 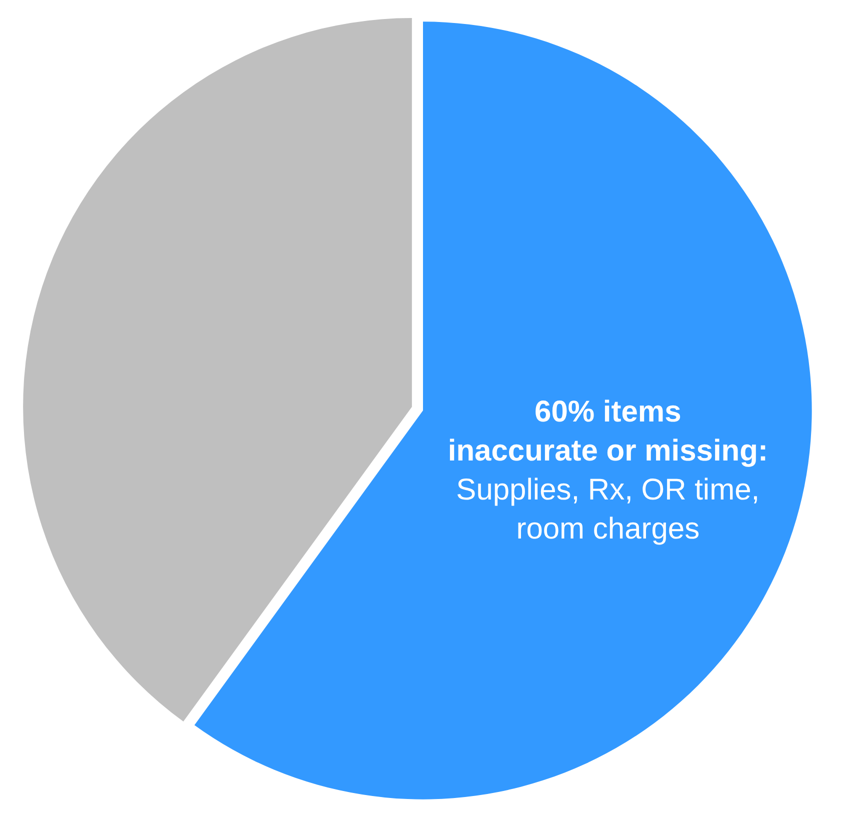 I want to click on slice-label: 60% items inaccurate or missing: Supplies, Rx, OR time, room charges, so click(x=608, y=471).